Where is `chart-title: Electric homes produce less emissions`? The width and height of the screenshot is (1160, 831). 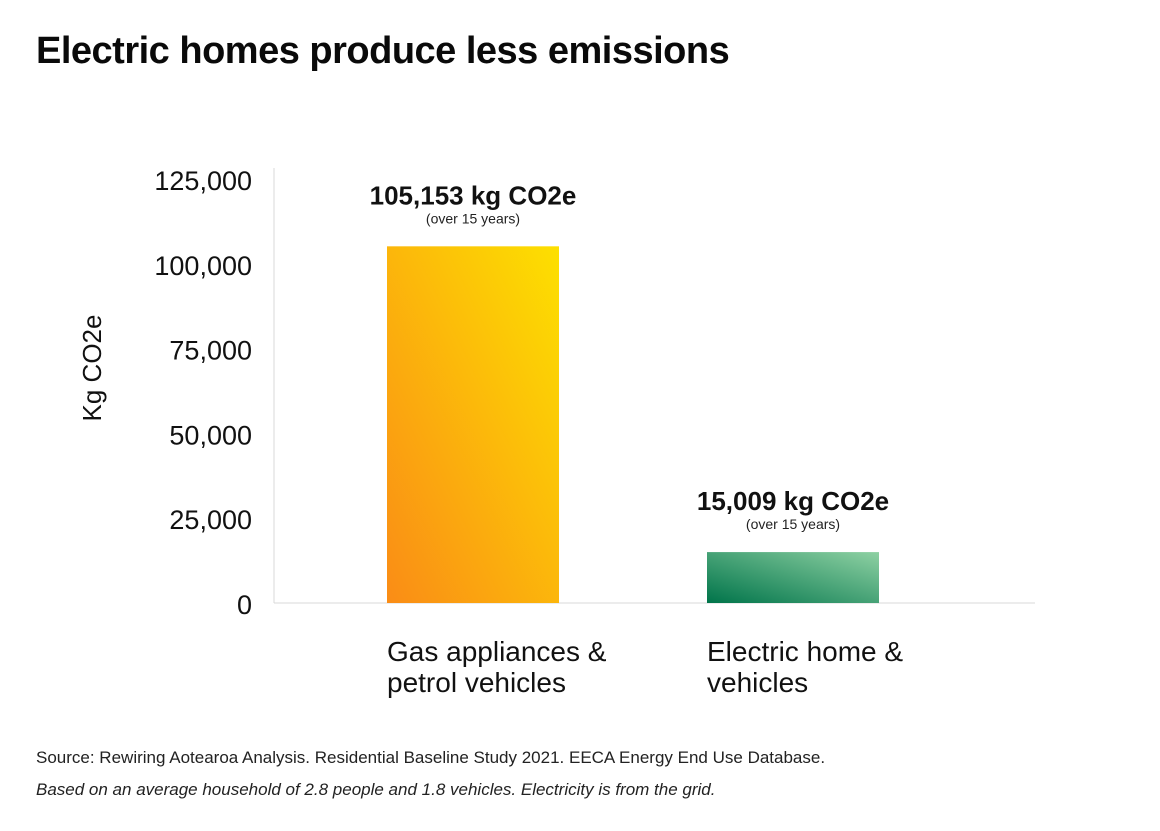 chart-title: Electric homes produce less emissions is located at coordinates (383, 51).